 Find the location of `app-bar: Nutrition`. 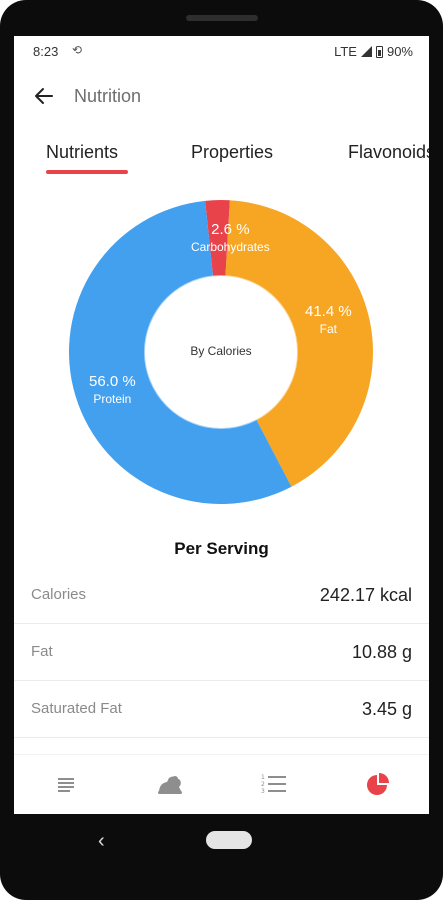

app-bar: Nutrition is located at coordinates (221, 96).